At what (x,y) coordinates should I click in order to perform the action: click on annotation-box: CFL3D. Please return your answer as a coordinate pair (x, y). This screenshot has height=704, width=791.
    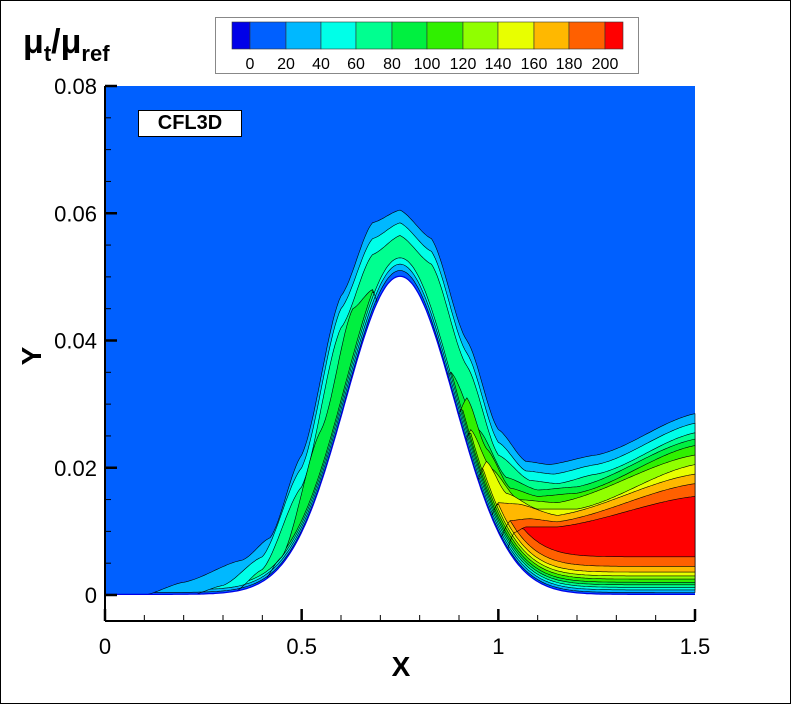
    Looking at the image, I should click on (190, 123).